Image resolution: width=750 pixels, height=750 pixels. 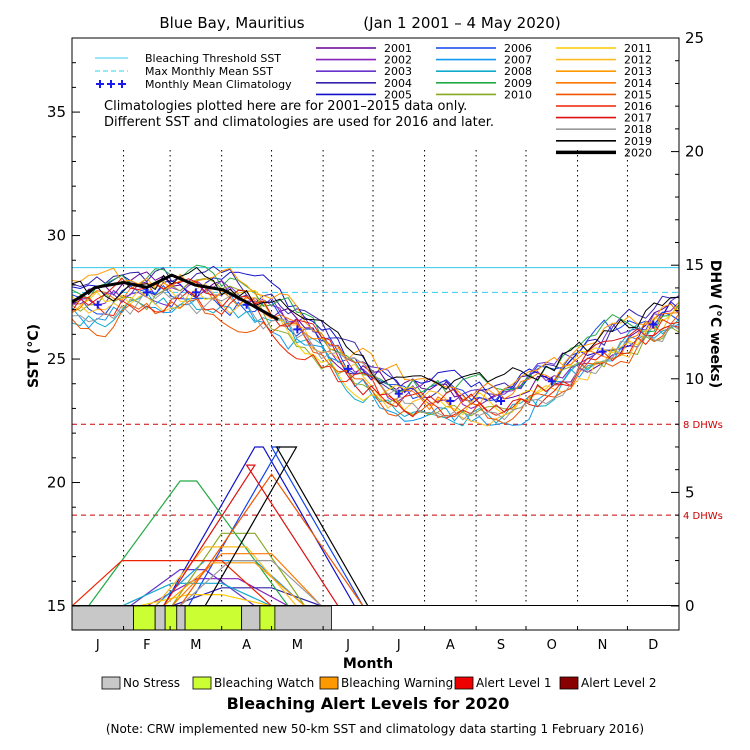 What do you see at coordinates (638, 48) in the screenshot?
I see `legend-year-label: 2011` at bounding box center [638, 48].